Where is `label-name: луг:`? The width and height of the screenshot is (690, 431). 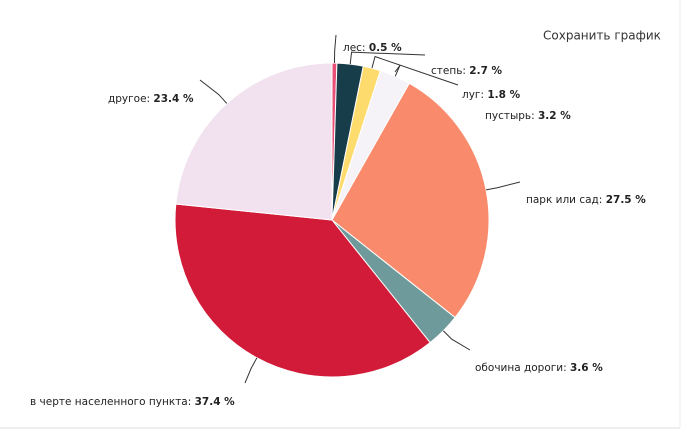
label-name: луг: is located at coordinates (473, 95).